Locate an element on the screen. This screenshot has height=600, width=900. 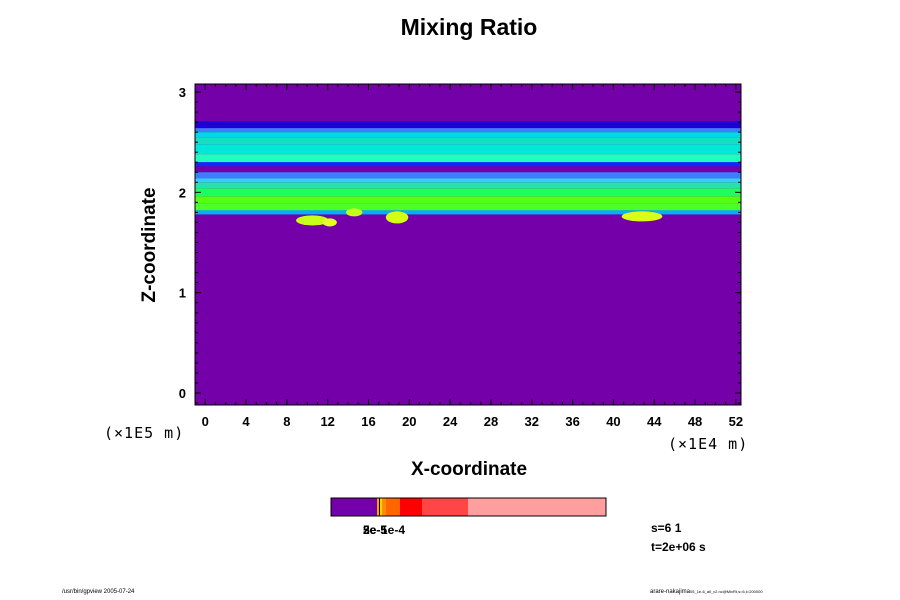
y-tick-label: 3 is located at coordinates (182, 92).